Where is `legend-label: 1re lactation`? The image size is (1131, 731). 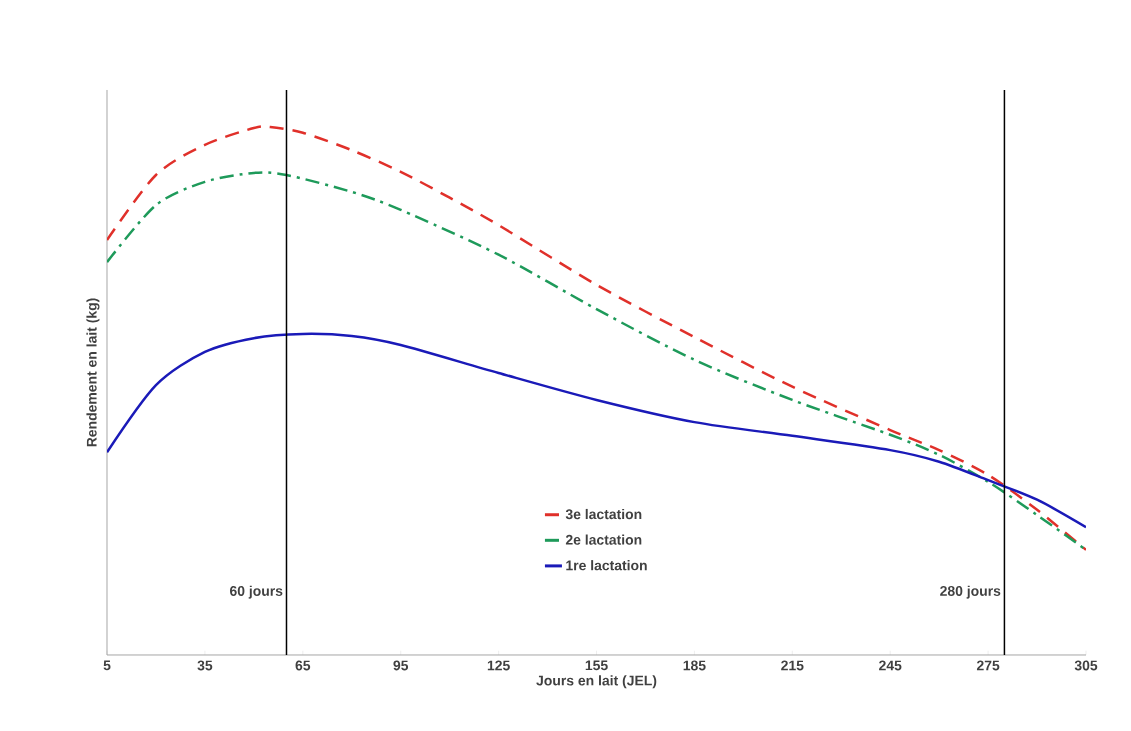 legend-label: 1re lactation is located at coordinates (606, 565).